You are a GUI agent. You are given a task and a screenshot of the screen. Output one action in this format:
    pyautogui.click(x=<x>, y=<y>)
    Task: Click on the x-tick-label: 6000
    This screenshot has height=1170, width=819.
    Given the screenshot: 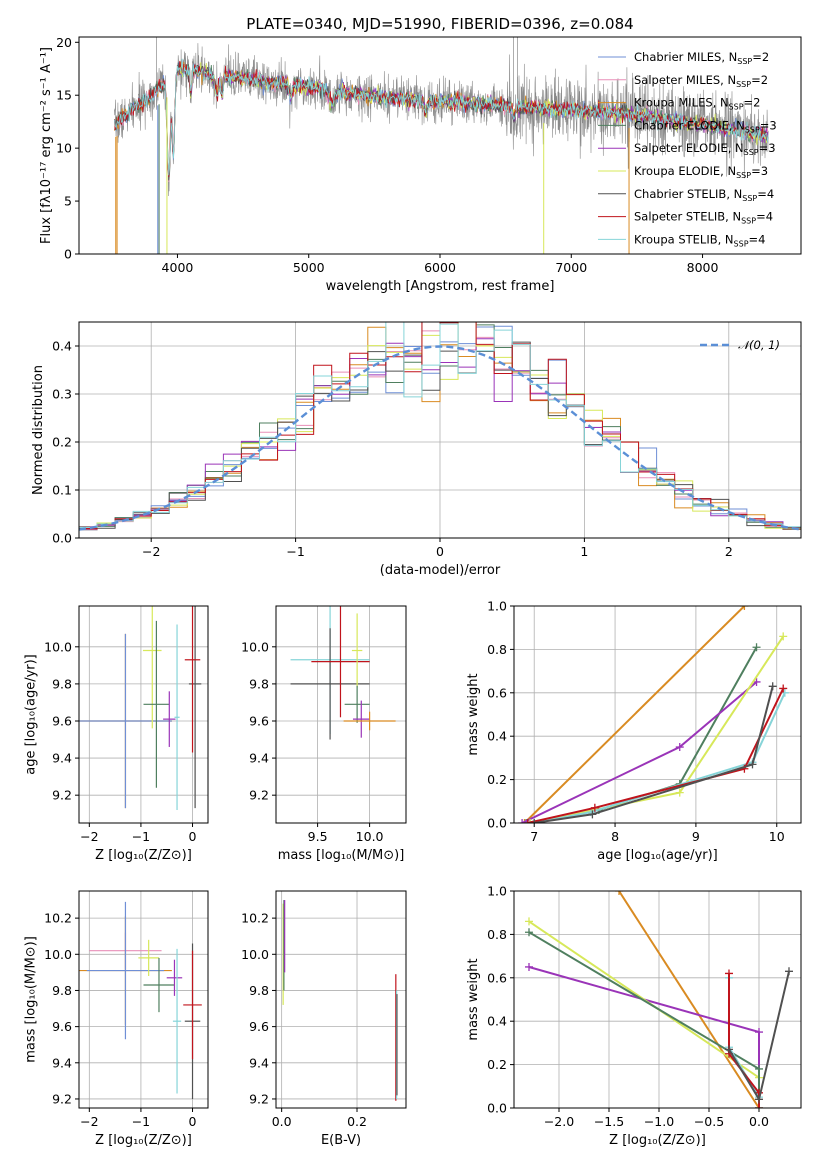 What is the action you would take?
    pyautogui.click(x=440, y=267)
    